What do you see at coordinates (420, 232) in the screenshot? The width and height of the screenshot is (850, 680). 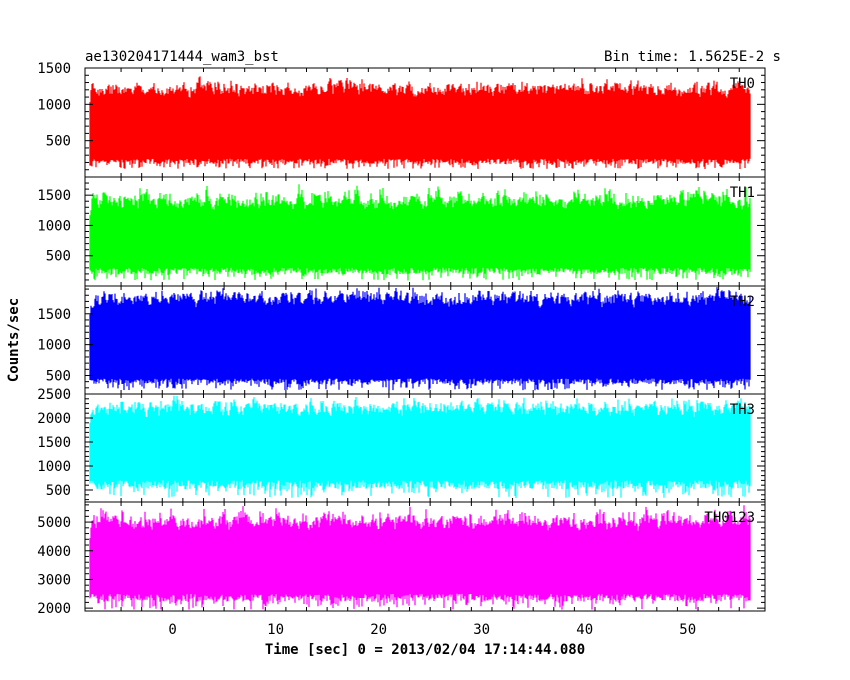 I see `series-line-th1` at bounding box center [420, 232].